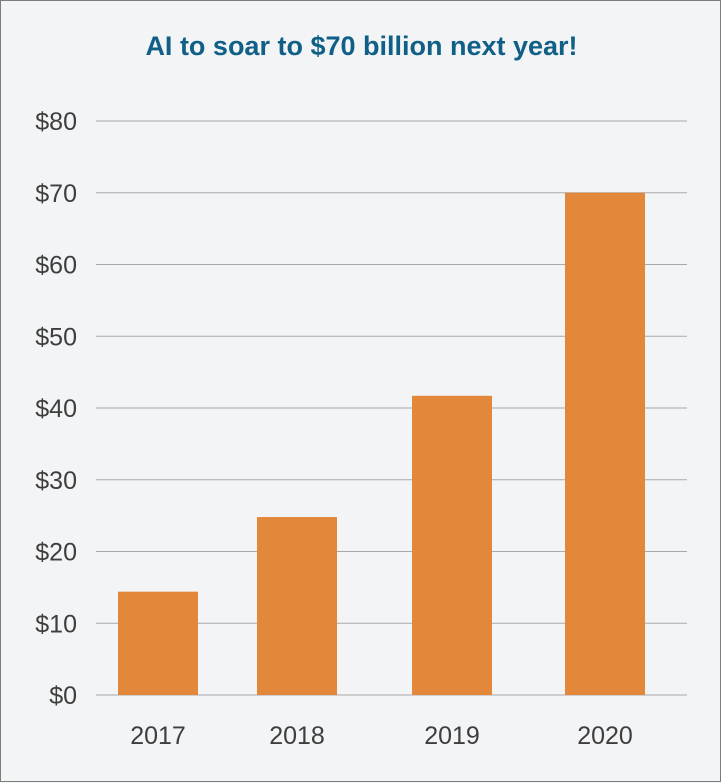 This screenshot has width=721, height=783. Describe the element at coordinates (63, 696) in the screenshot. I see `y-tick-label: $0` at that location.